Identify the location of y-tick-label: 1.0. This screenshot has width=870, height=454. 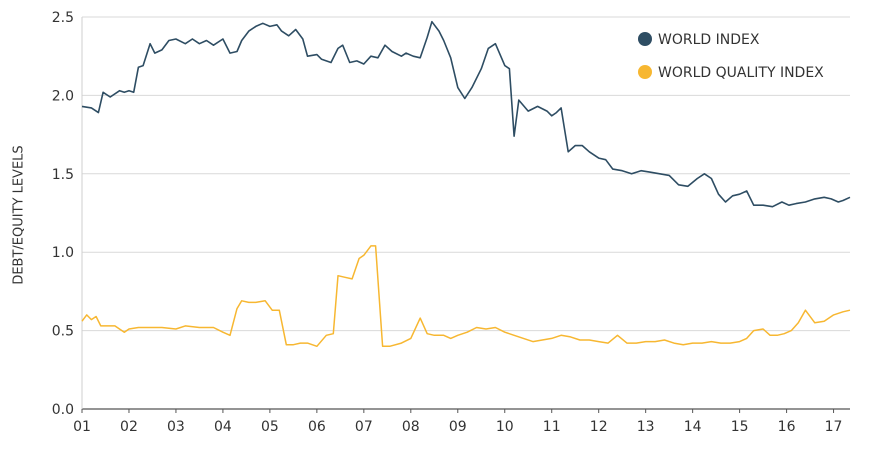
(63, 253).